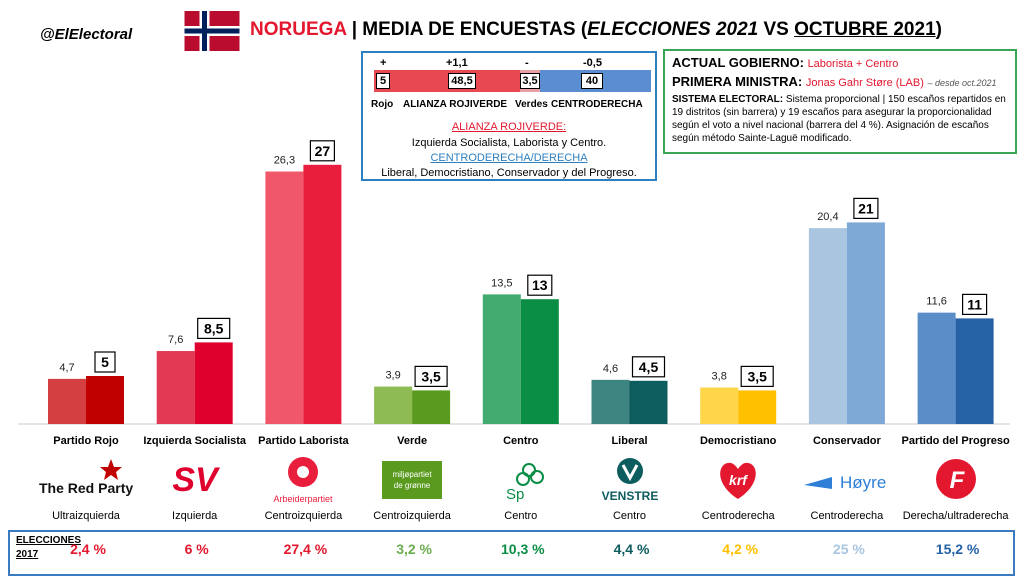 This screenshot has width=1024, height=583. Describe the element at coordinates (728, 99) in the screenshot. I see `electoral-system-label: SISTEMA ELECTORAL:` at that location.